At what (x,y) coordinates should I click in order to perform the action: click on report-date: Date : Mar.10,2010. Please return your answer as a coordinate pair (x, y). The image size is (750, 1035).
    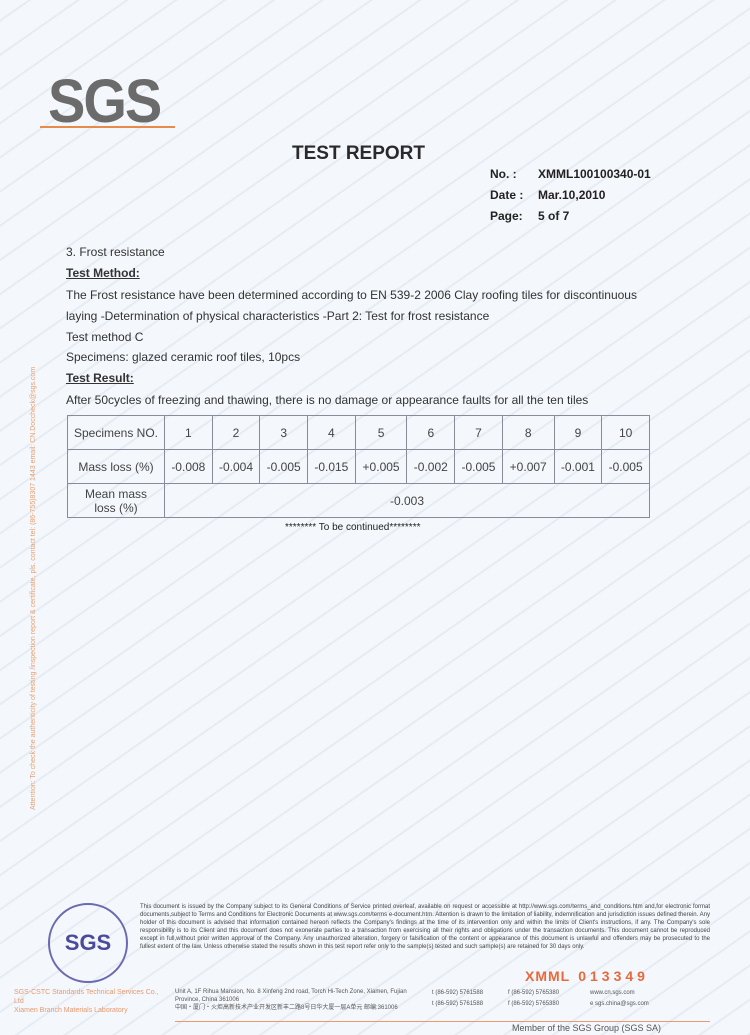
    Looking at the image, I should click on (547, 195).